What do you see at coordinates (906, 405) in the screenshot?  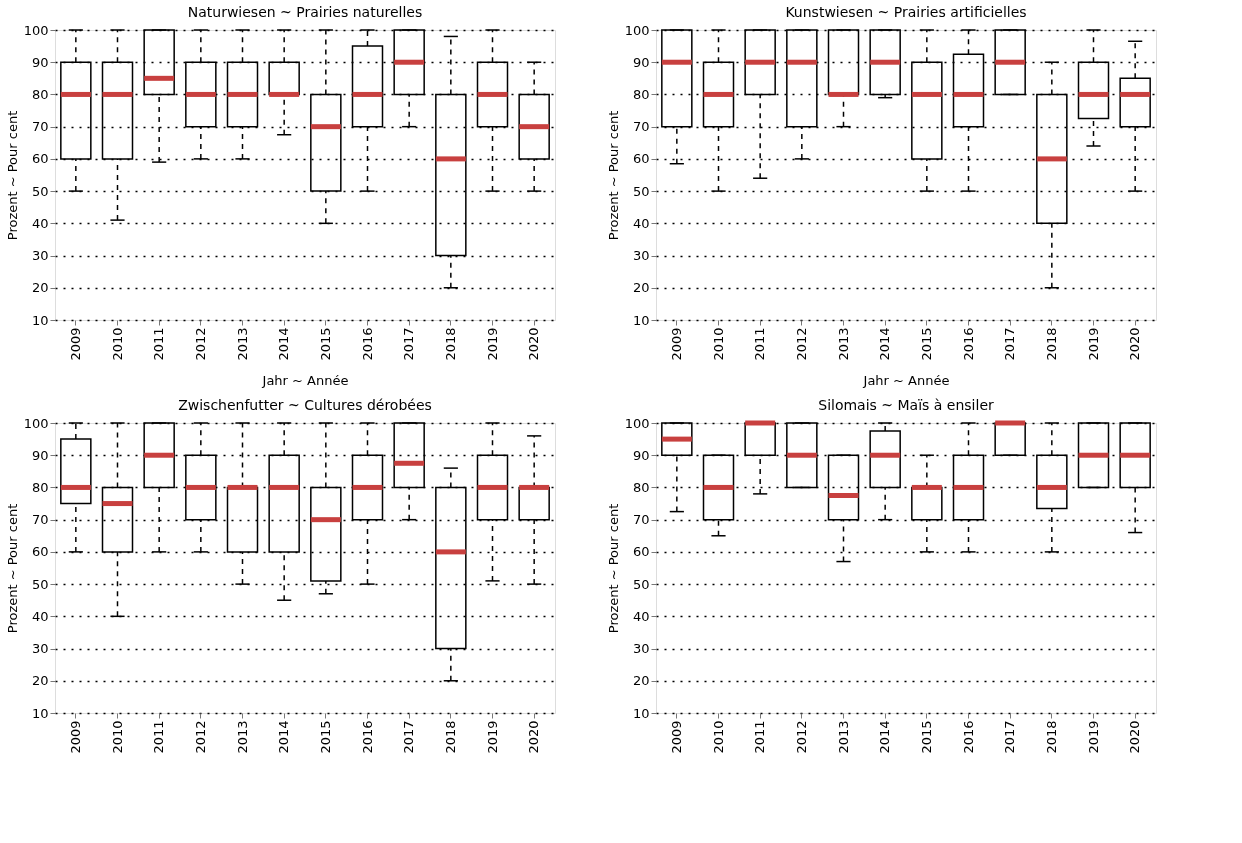 I see `chart-title: Silomais ~ Maïs à ensiler` at bounding box center [906, 405].